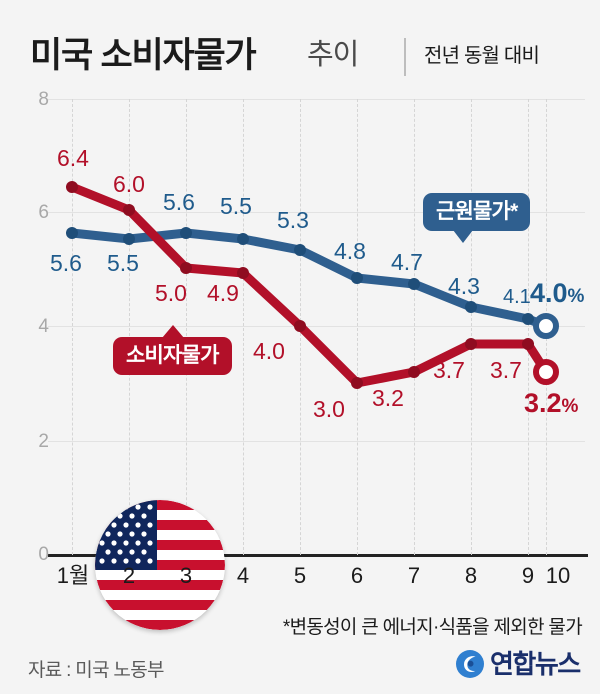 This screenshot has height=694, width=600. What do you see at coordinates (357, 575) in the screenshot?
I see `x-label-6: 6` at bounding box center [357, 575].